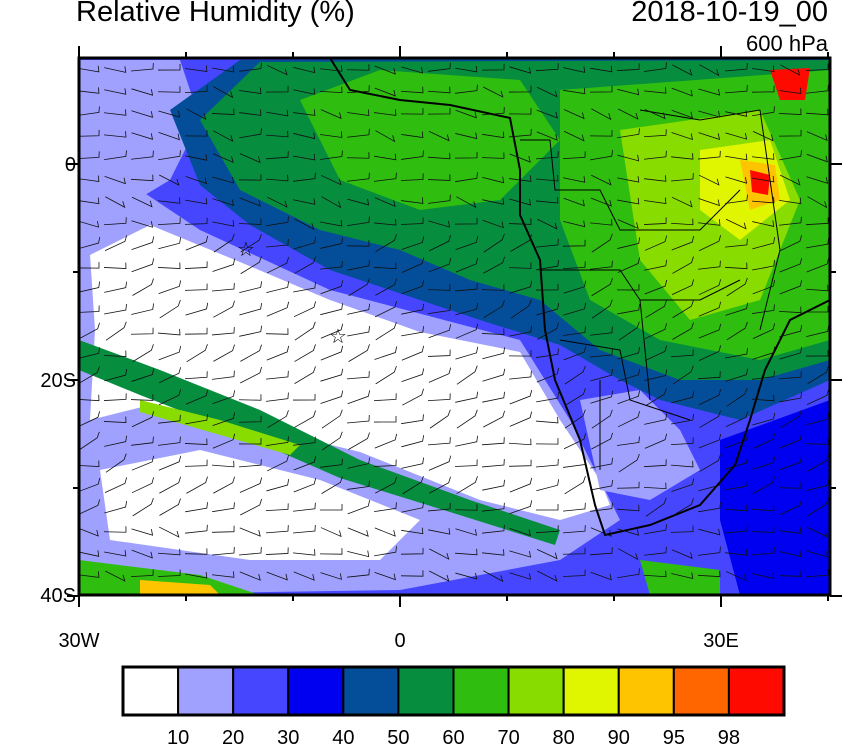 This screenshot has width=850, height=750. I want to click on colorbar-label: 90, so click(618, 738).